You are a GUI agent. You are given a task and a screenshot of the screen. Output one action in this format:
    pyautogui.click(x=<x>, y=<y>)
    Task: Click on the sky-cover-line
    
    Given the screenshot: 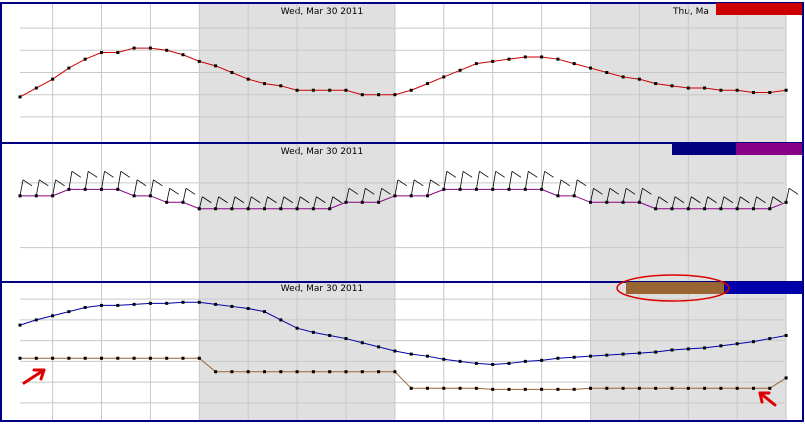 What is the action you would take?
    pyautogui.click(x=403, y=333)
    